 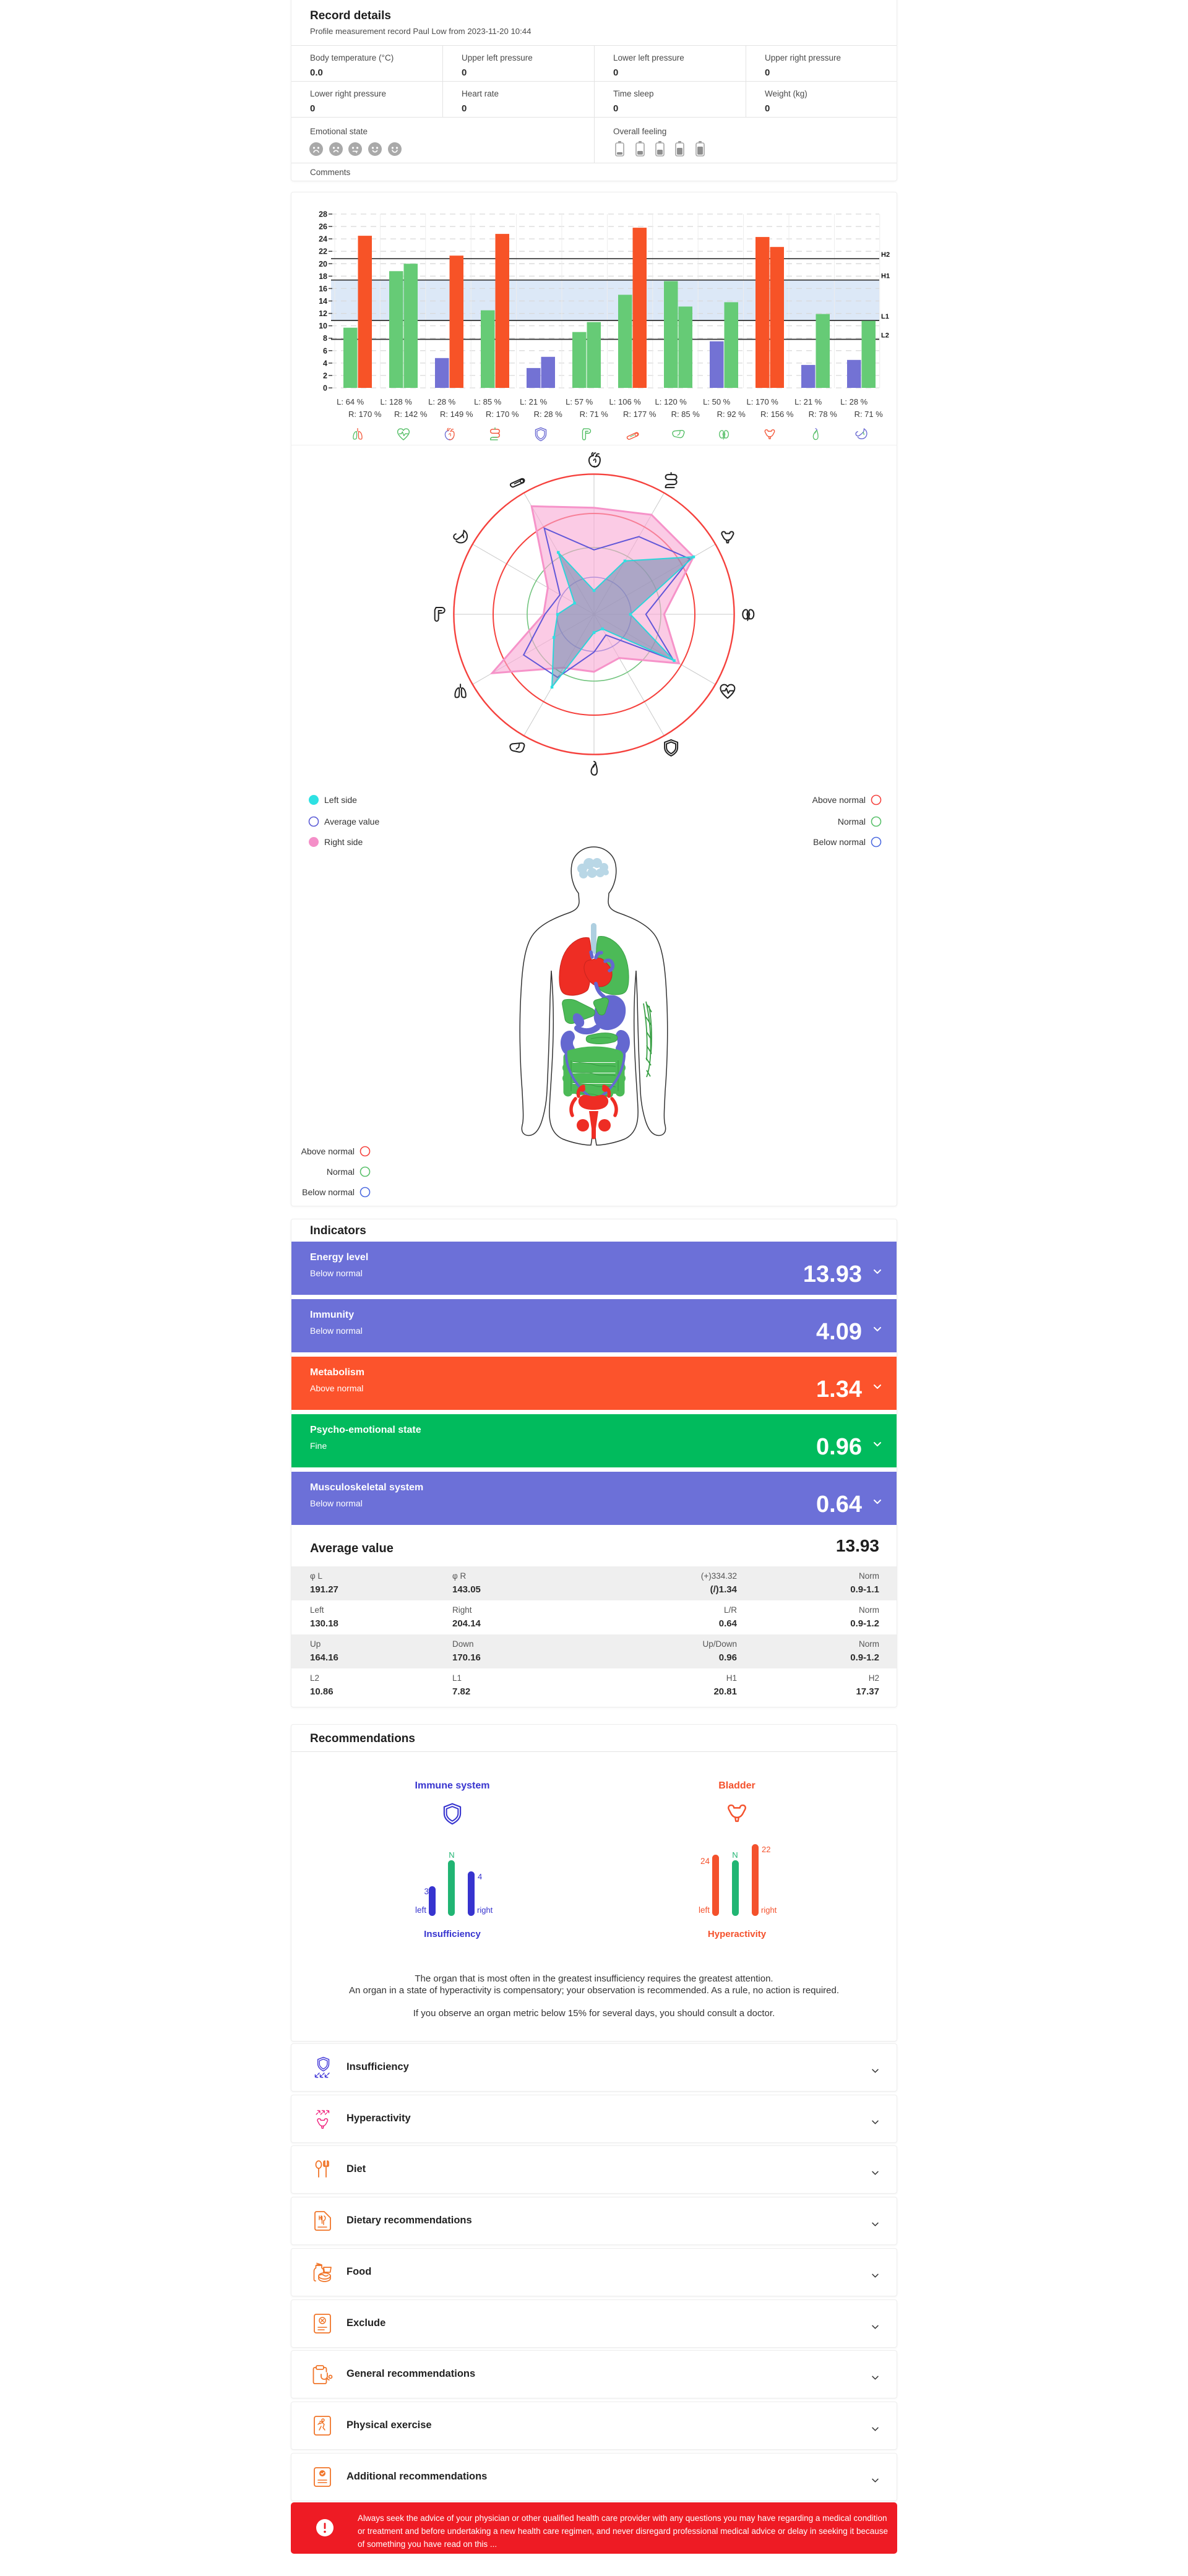 What do you see at coordinates (325, 350) in the screenshot?
I see `svg-text: 6` at bounding box center [325, 350].